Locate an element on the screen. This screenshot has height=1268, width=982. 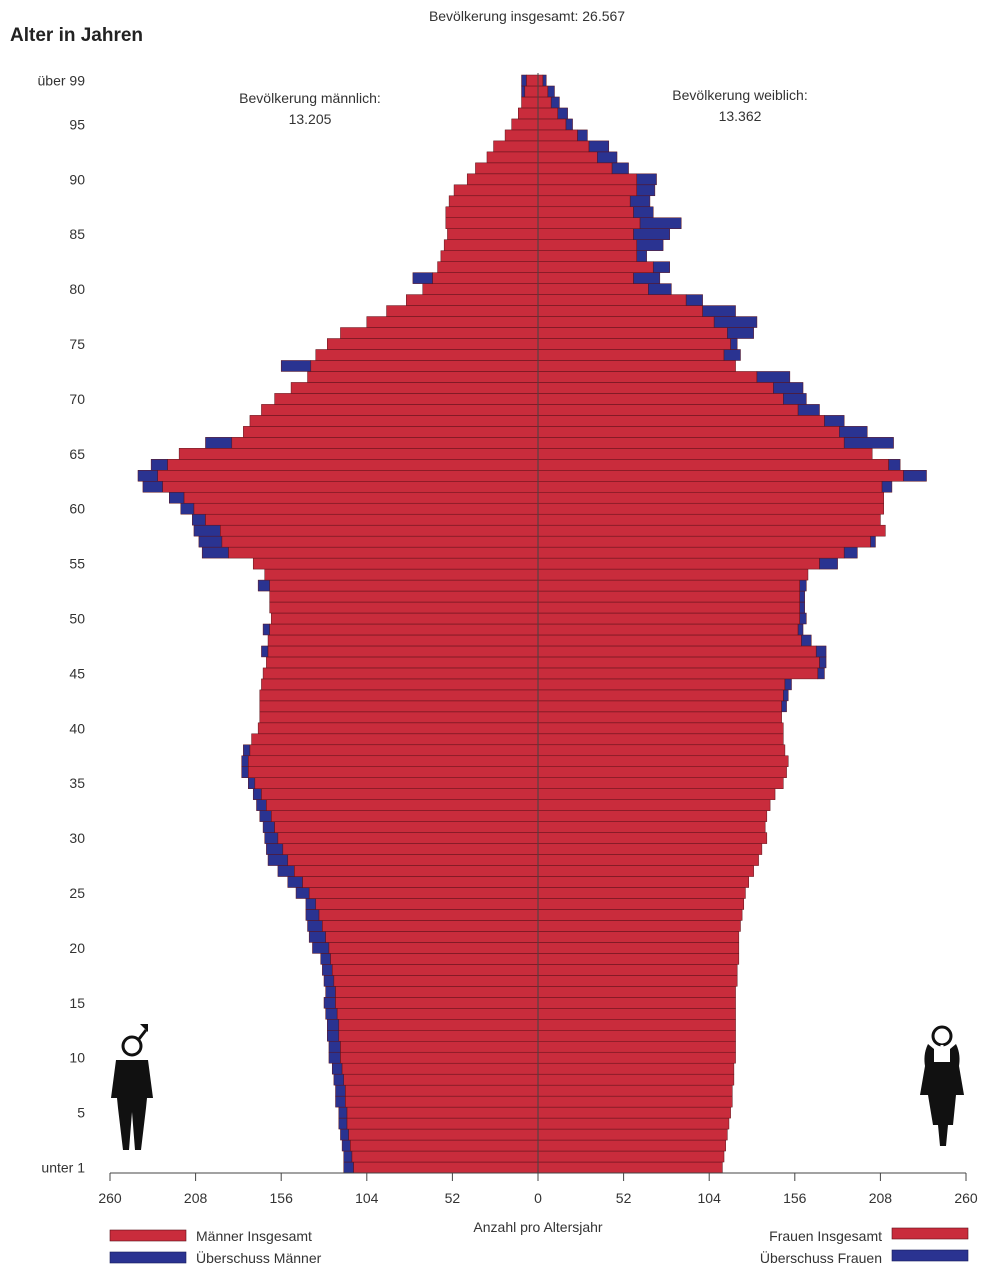
y-tick-label: 20 is located at coordinates (77, 948).